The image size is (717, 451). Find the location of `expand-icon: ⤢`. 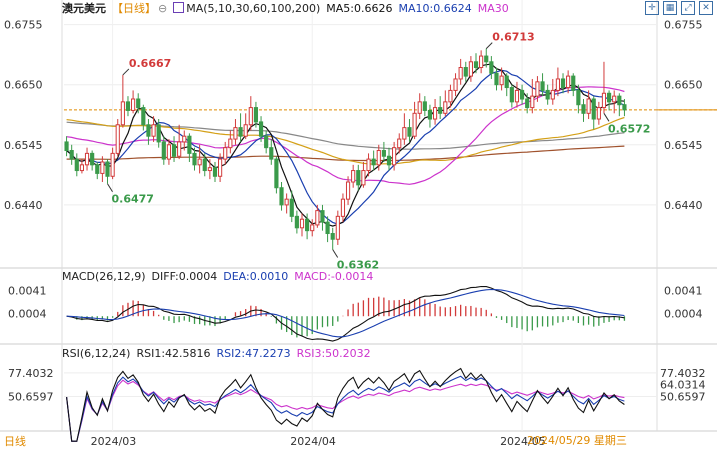

expand-icon: ⤢ is located at coordinates (688, 8).